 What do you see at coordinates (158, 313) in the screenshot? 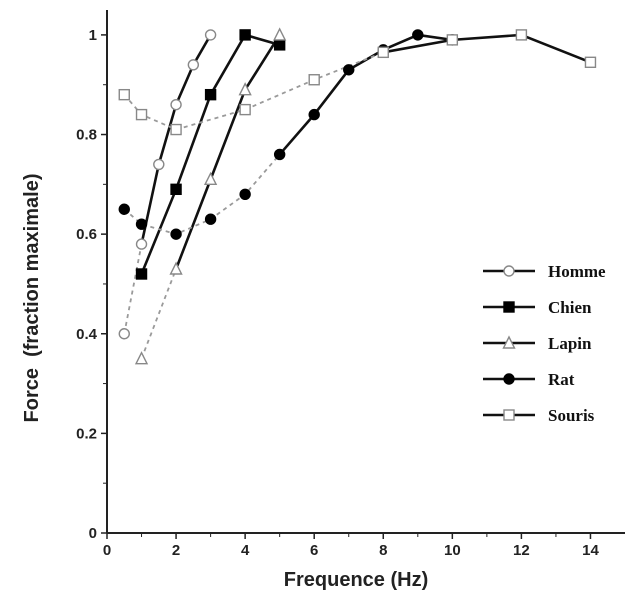
I see `series-lapin-dashed-line` at bounding box center [158, 313].